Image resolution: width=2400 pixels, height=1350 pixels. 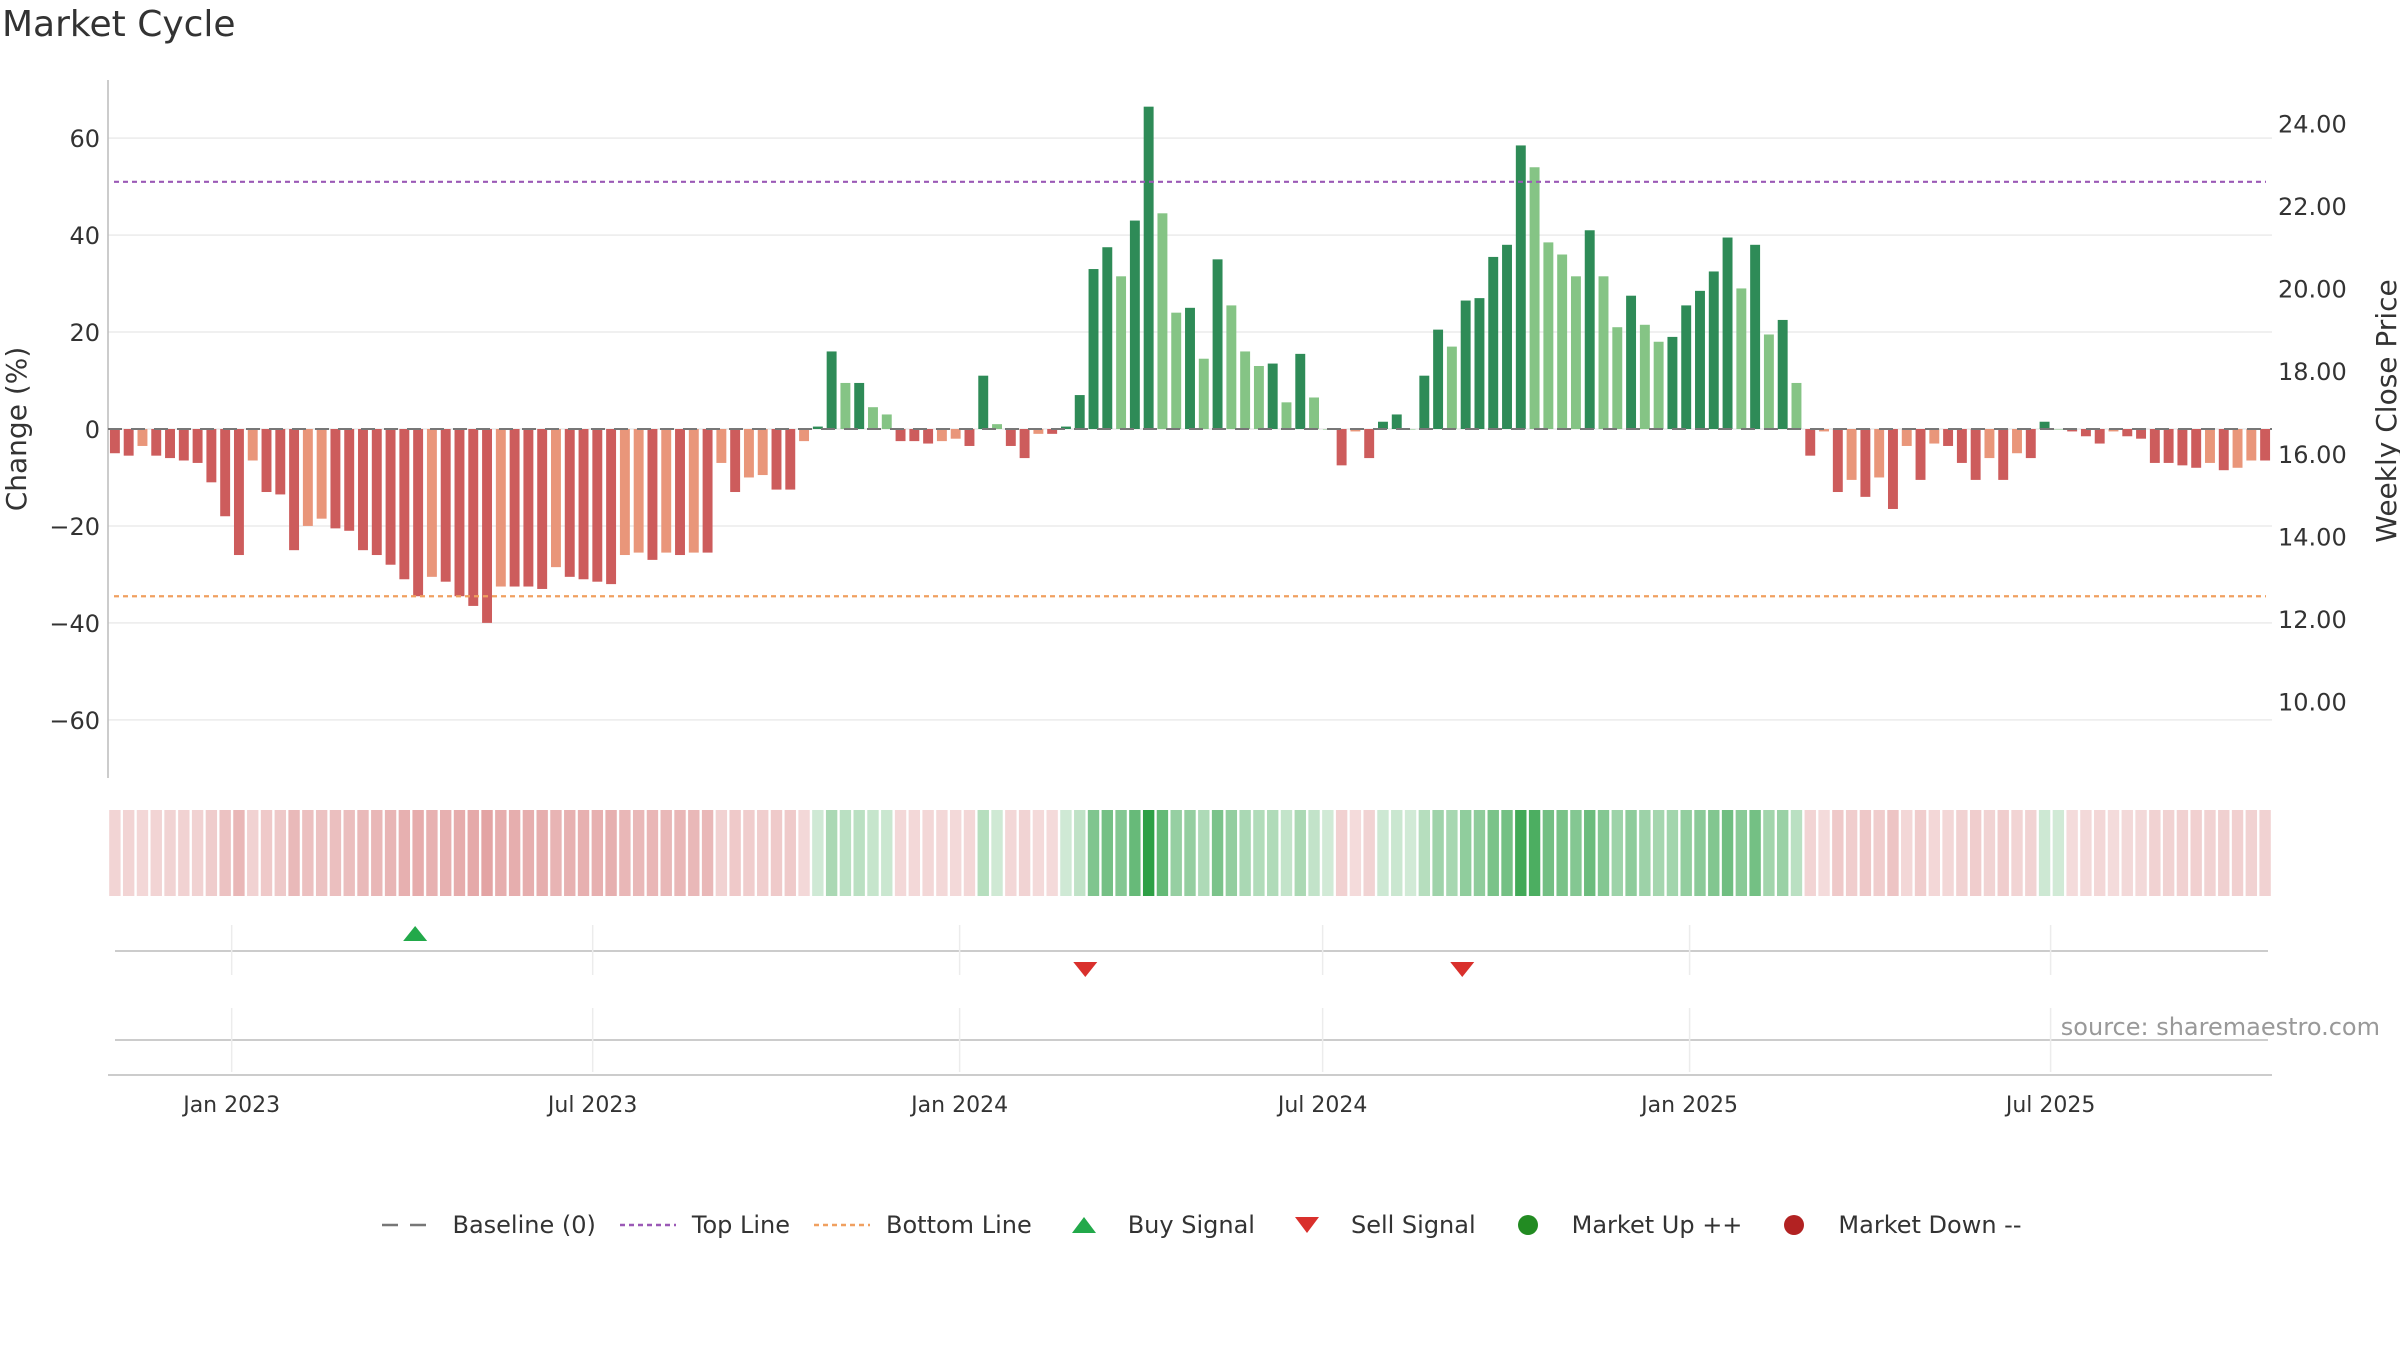 I want to click on y-tick-label-right: 20.00, so click(x=2312, y=290).